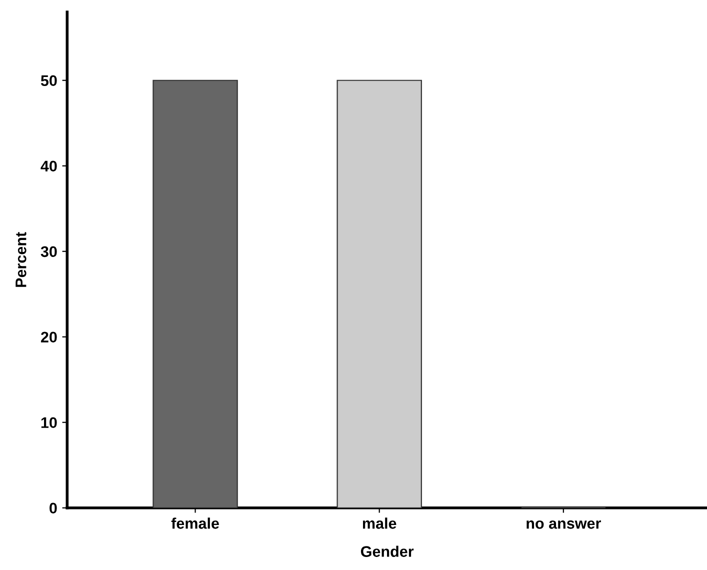  What do you see at coordinates (48, 252) in the screenshot?
I see `y-tick-label: 30` at bounding box center [48, 252].